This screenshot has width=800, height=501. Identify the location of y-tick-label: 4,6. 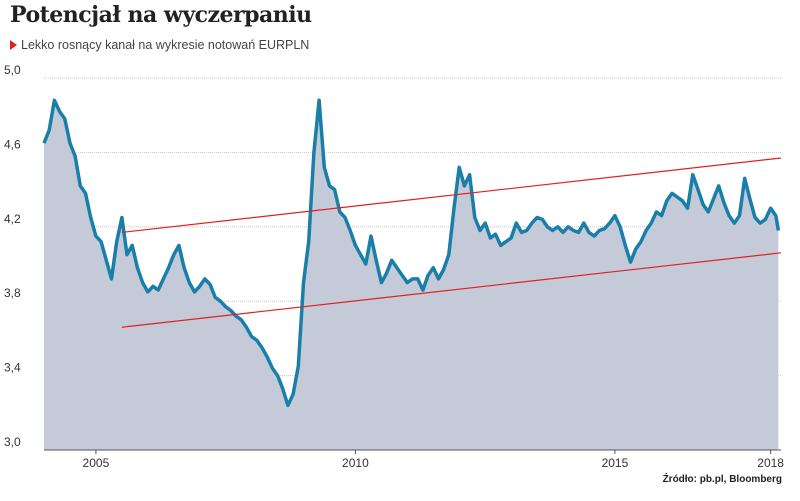
(12, 144).